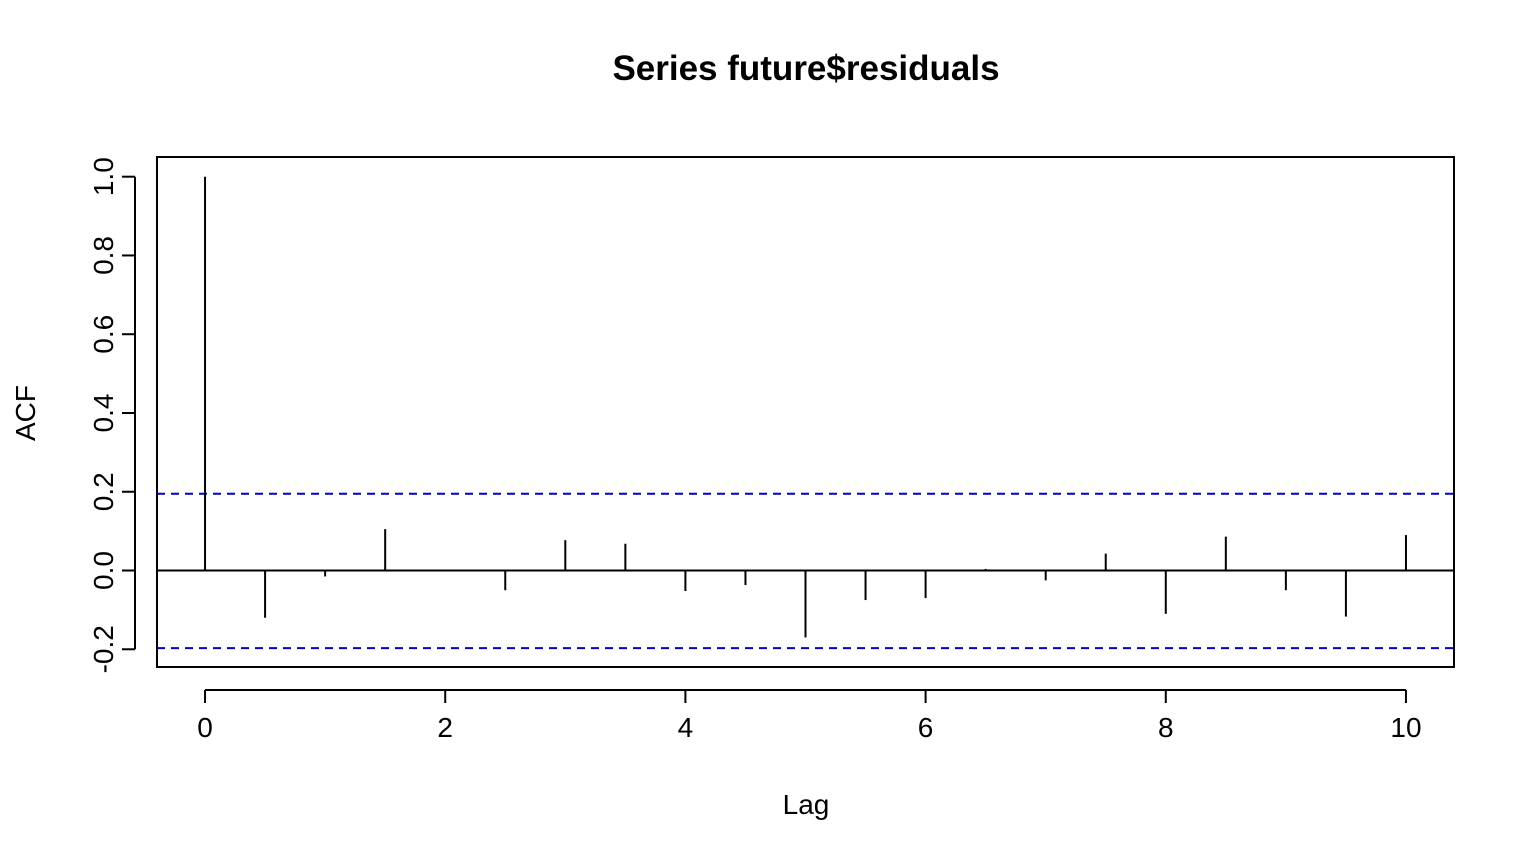 This screenshot has width=1536, height=864. I want to click on x-tick-label: 8, so click(1166, 727).